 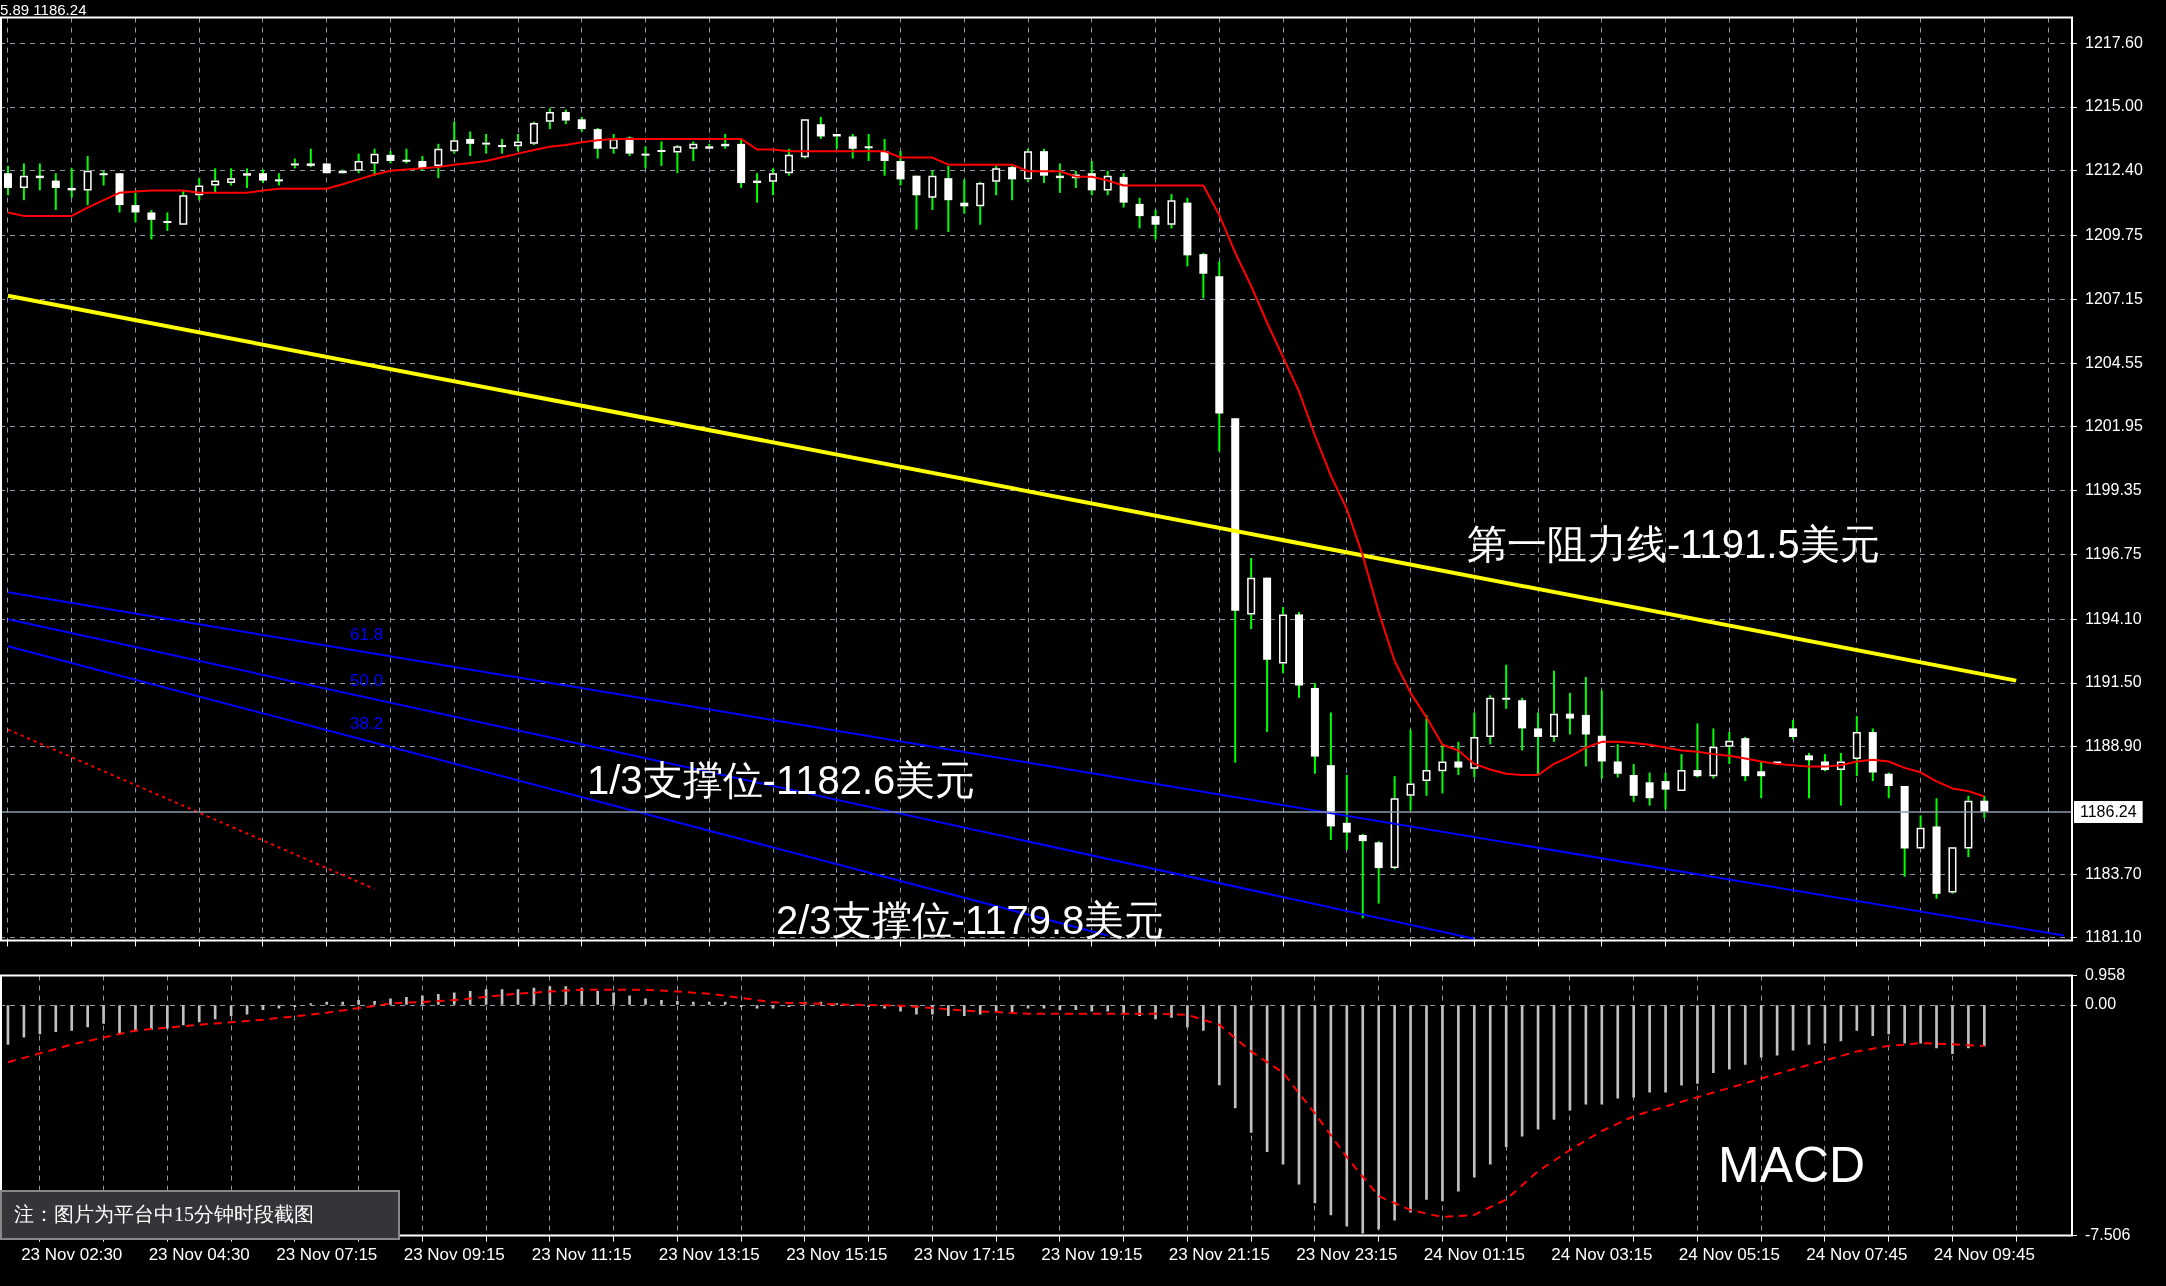 What do you see at coordinates (2113, 746) in the screenshot?
I see `y-tick-label: 1188.90` at bounding box center [2113, 746].